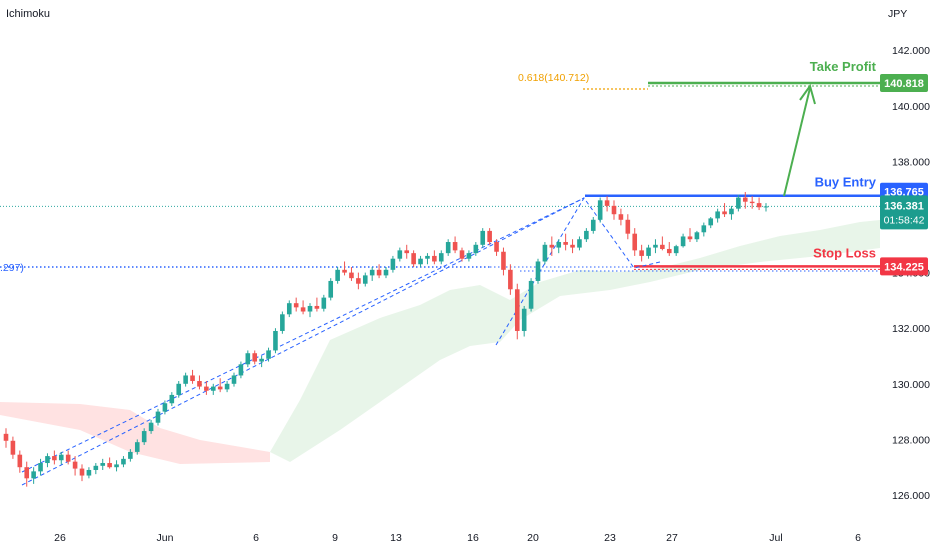  Describe the element at coordinates (844, 252) in the screenshot. I see `stop-loss-label: Stop Loss` at that location.